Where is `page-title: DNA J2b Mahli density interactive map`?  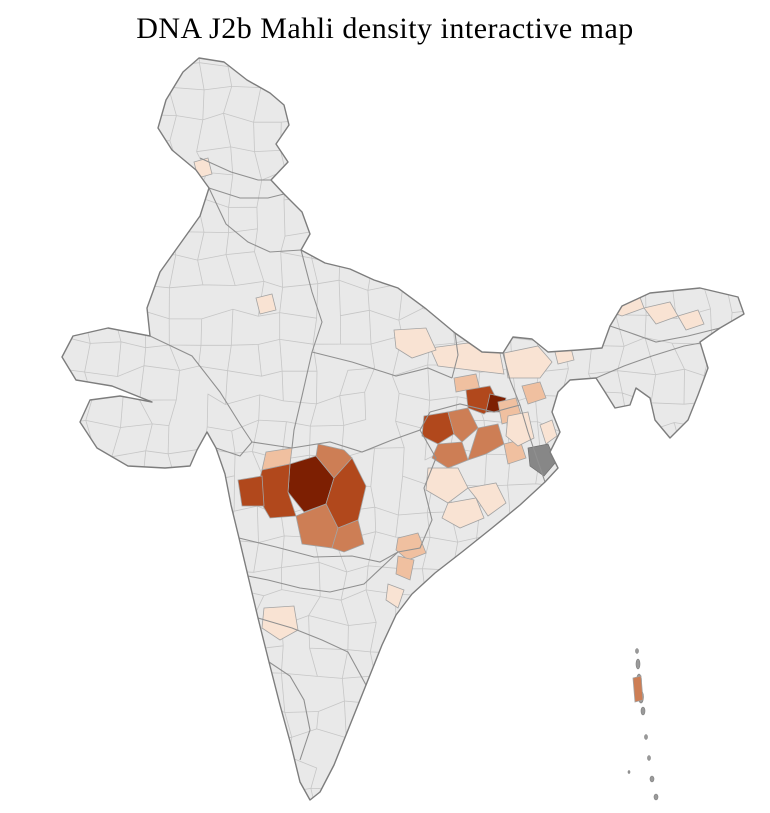 page-title: DNA J2b Mahli density interactive map is located at coordinates (385, 28).